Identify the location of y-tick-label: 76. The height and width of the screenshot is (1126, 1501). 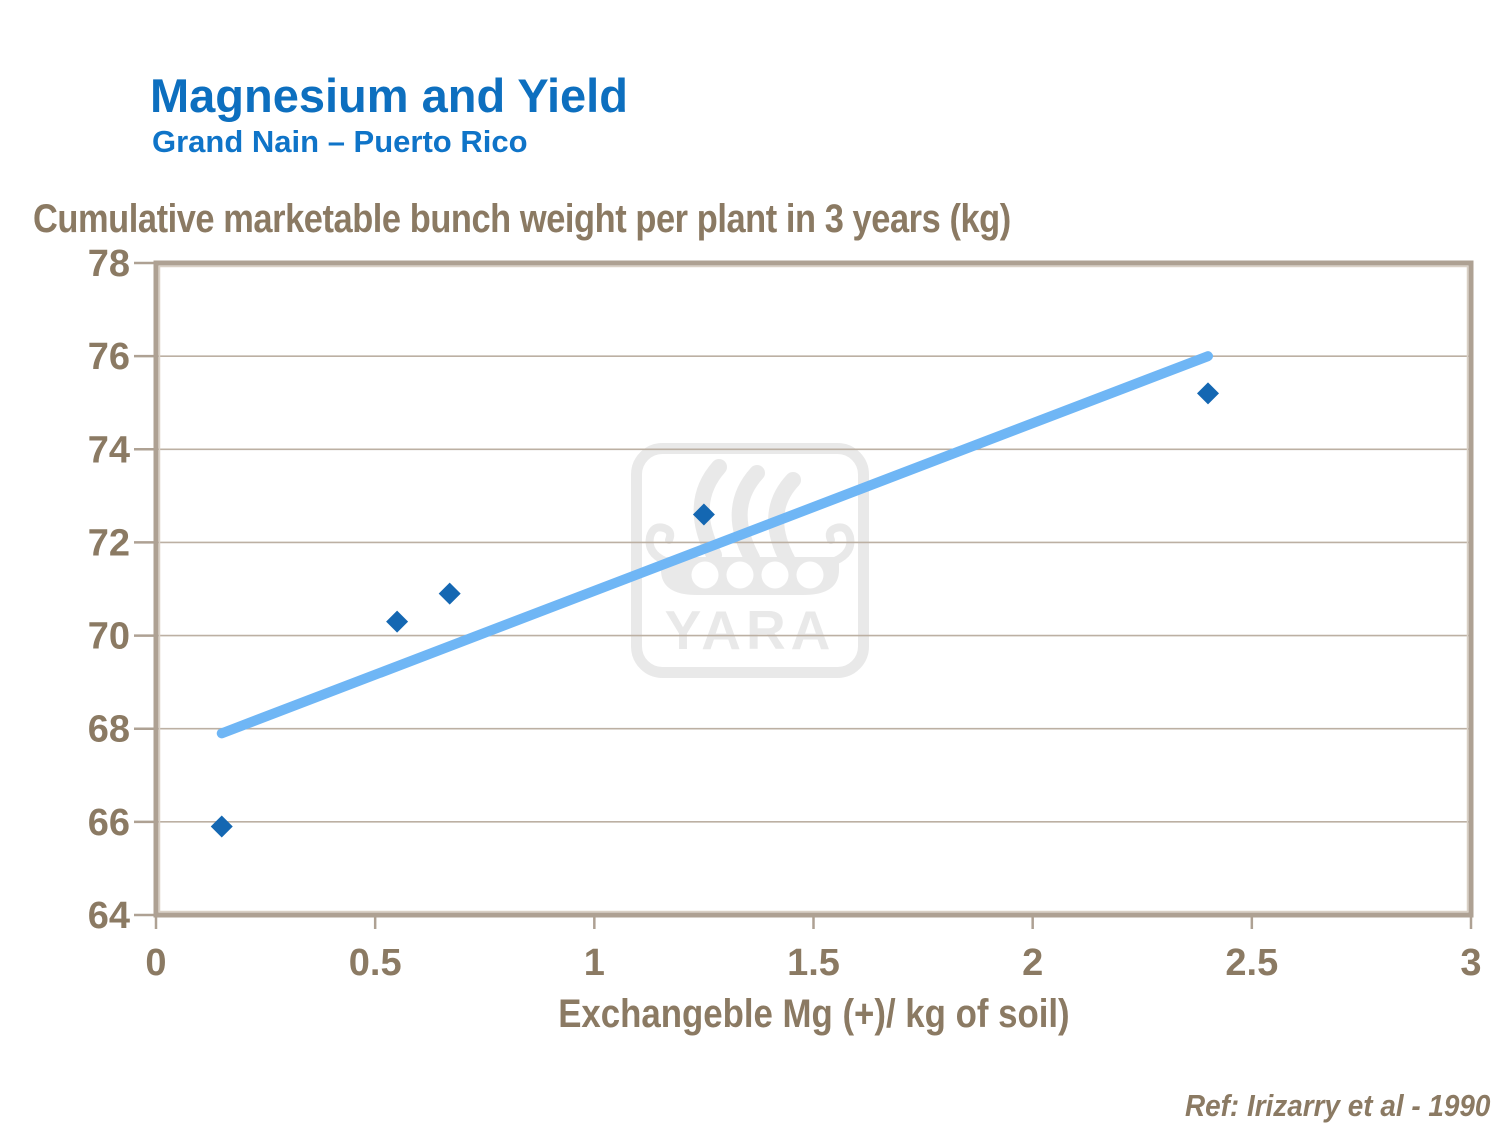
(109, 357).